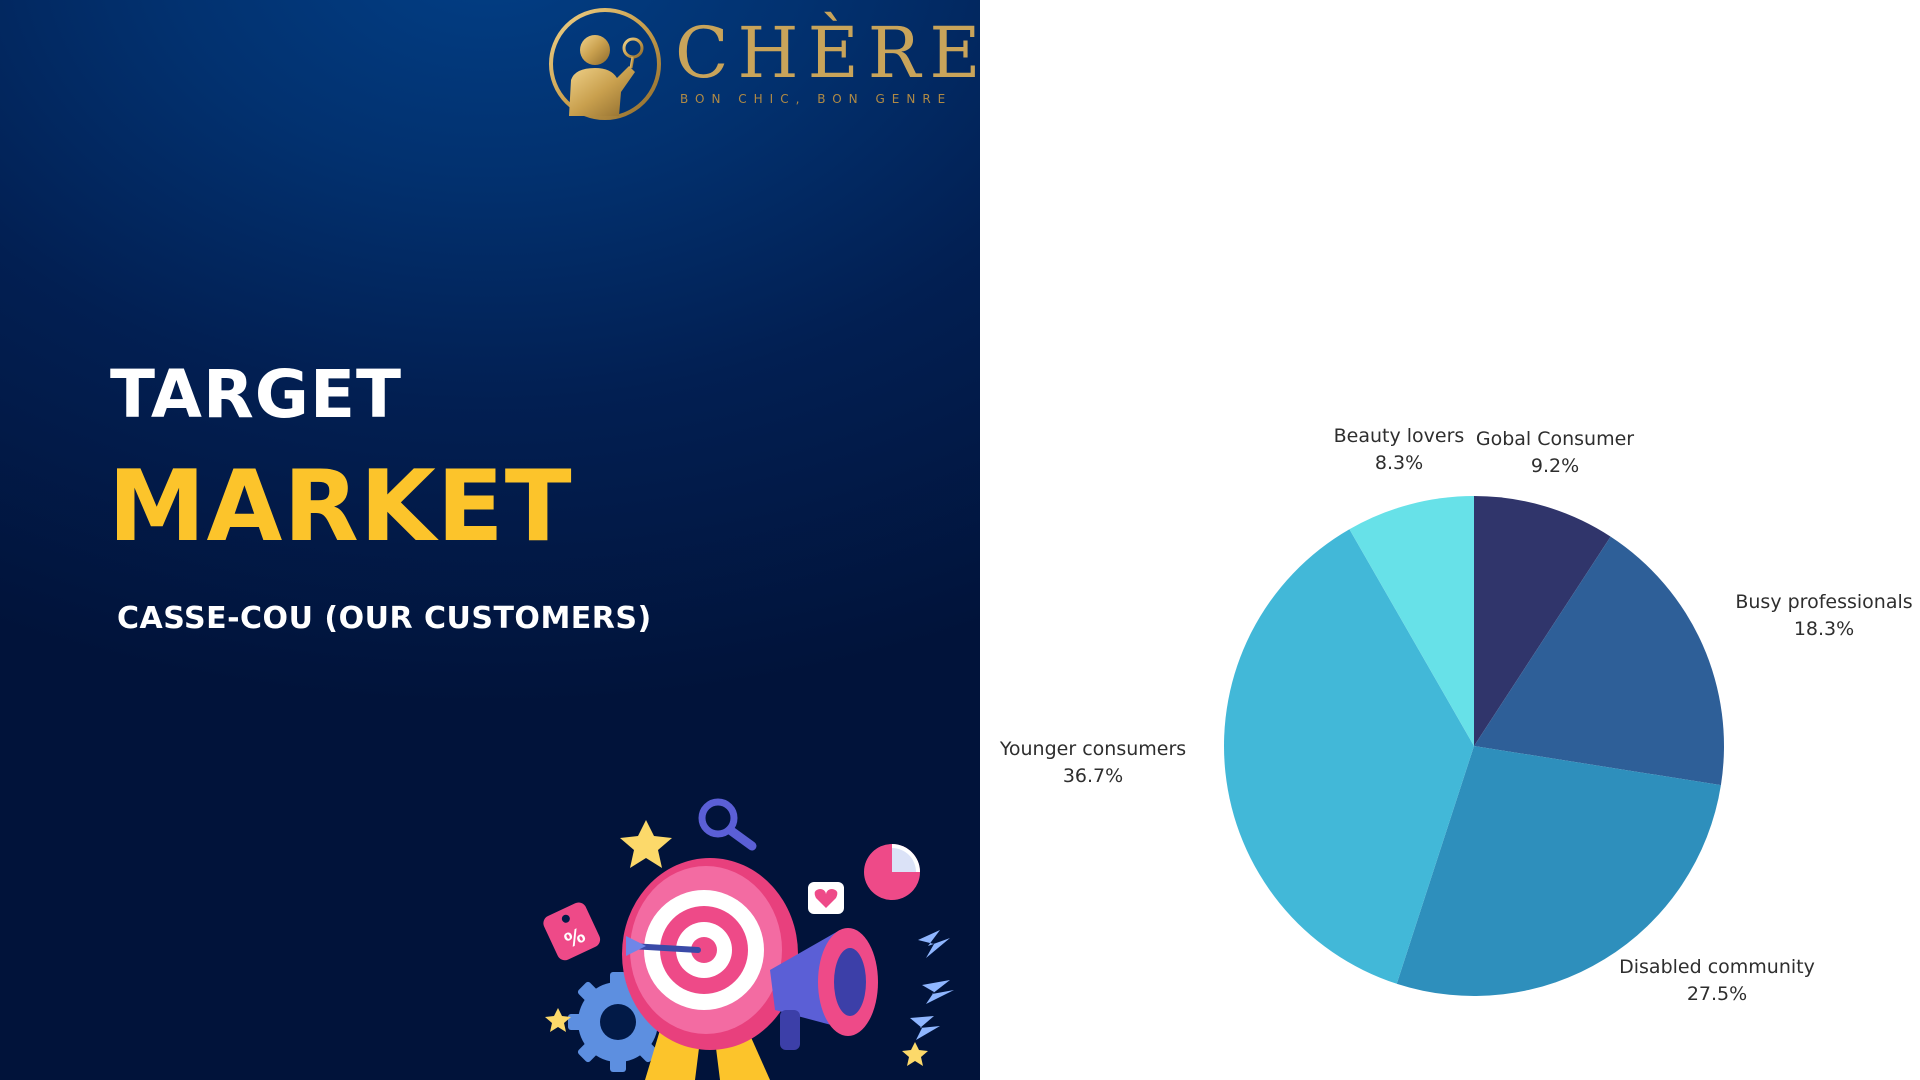 The width and height of the screenshot is (1920, 1080). Describe the element at coordinates (1399, 436) in the screenshot. I see `pie-label-name: Beauty lovers` at that location.